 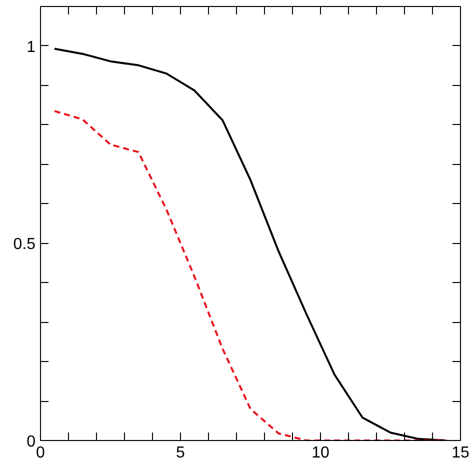 What do you see at coordinates (321, 453) in the screenshot?
I see `x-tick-label: 10` at bounding box center [321, 453].